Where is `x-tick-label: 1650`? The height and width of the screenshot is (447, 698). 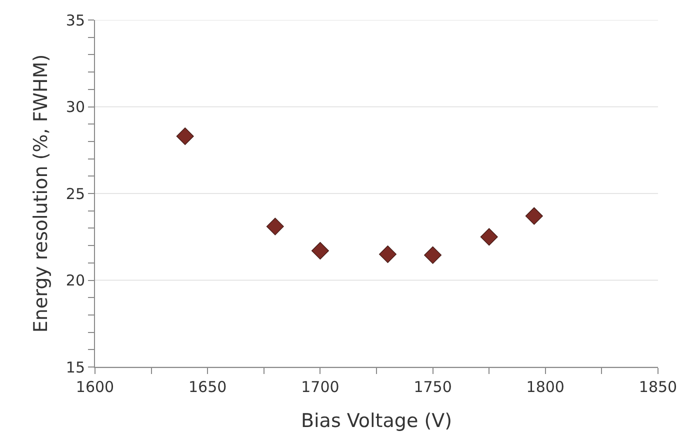
x-tick-label: 1650 is located at coordinates (207, 387).